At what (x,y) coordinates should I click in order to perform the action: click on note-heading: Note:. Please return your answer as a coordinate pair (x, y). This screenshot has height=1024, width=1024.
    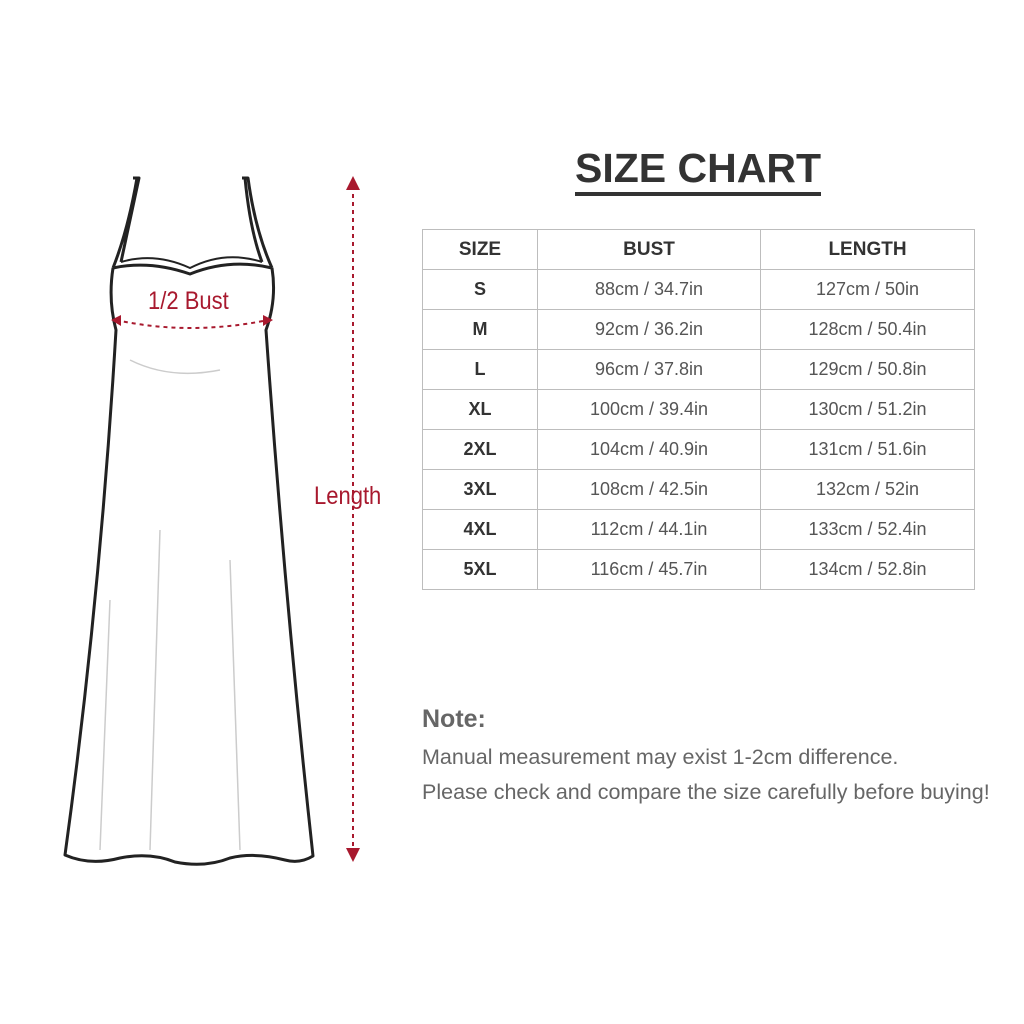
    Looking at the image, I should click on (454, 719).